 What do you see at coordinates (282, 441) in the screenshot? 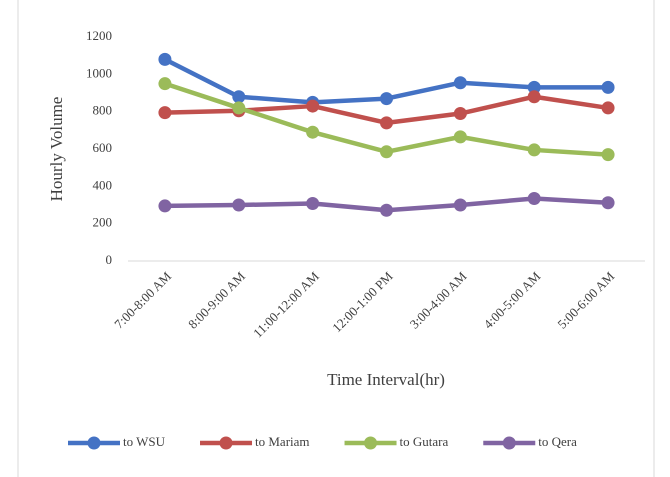
I see `legend-label: to Mariam` at bounding box center [282, 441].